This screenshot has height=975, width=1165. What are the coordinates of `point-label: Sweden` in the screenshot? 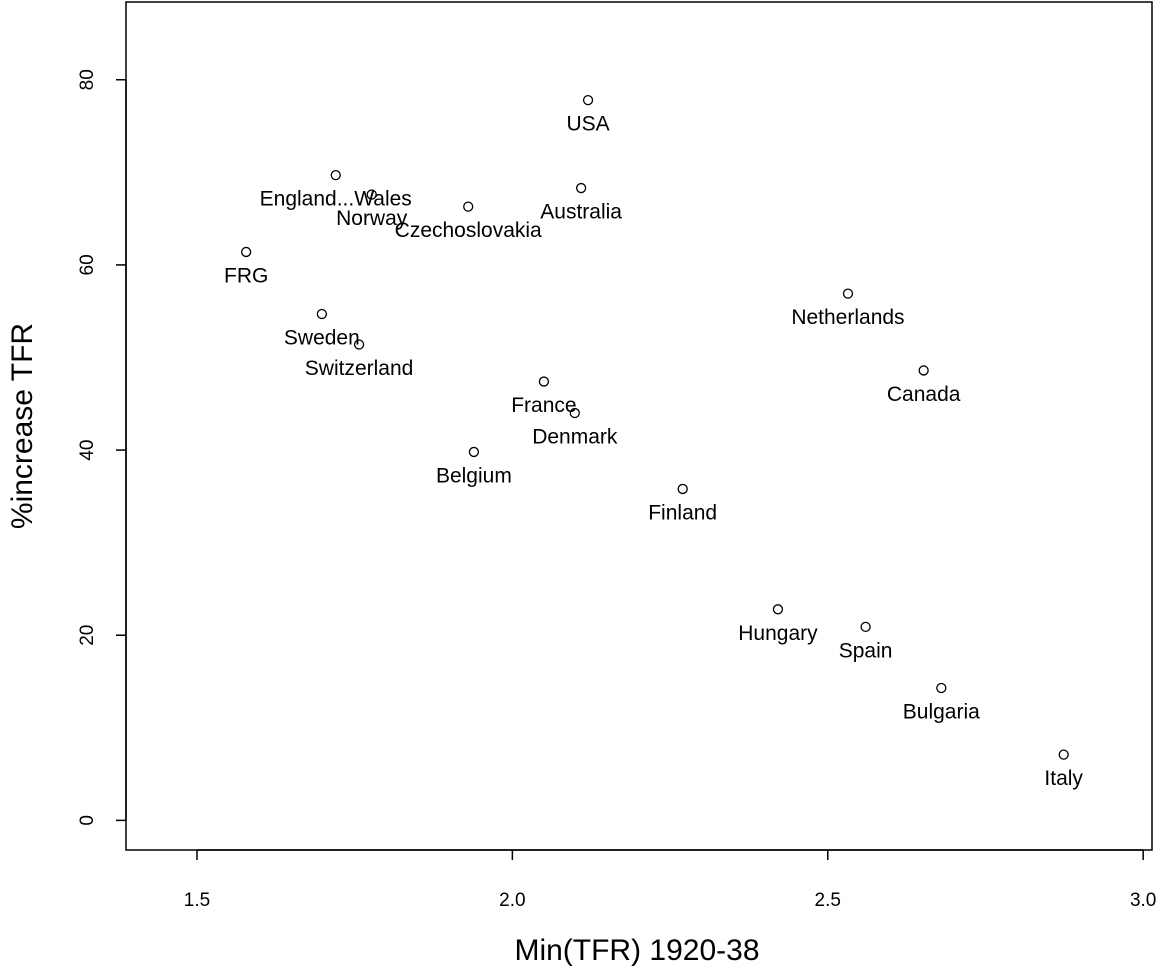 It's located at (322, 338).